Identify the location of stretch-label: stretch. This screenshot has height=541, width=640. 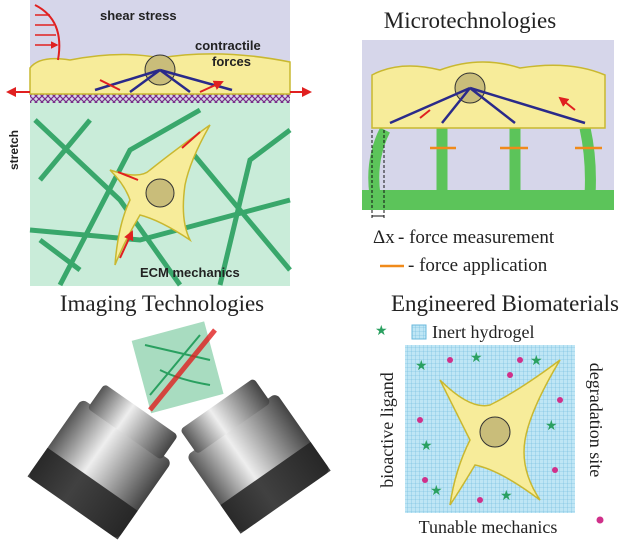
(14, 150).